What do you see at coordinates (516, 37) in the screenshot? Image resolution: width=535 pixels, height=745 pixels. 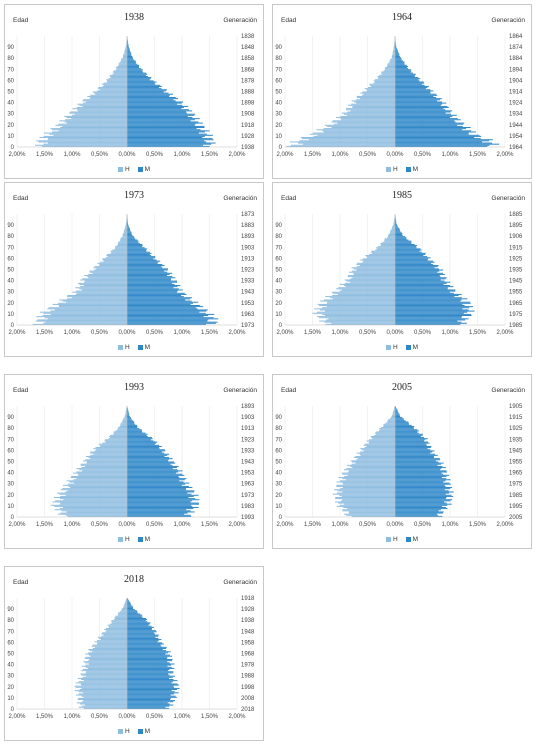 I see `generation-tick-label: 1864` at bounding box center [516, 37].